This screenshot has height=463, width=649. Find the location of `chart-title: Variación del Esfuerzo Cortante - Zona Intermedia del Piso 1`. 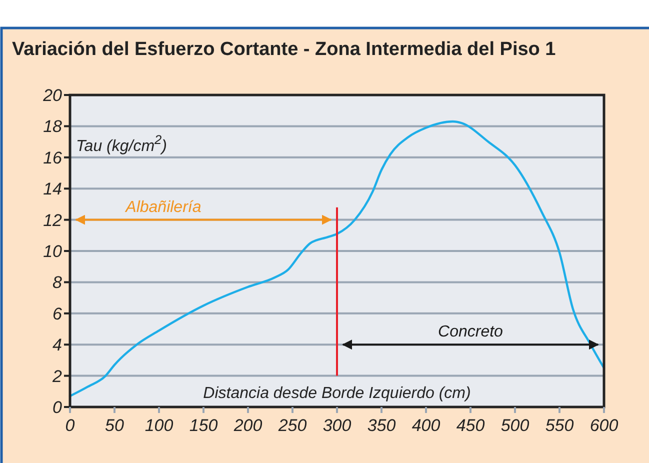

chart-title: Variación del Esfuerzo Cortante - Zona Intermedia del Piso 1 is located at coordinates (284, 49).